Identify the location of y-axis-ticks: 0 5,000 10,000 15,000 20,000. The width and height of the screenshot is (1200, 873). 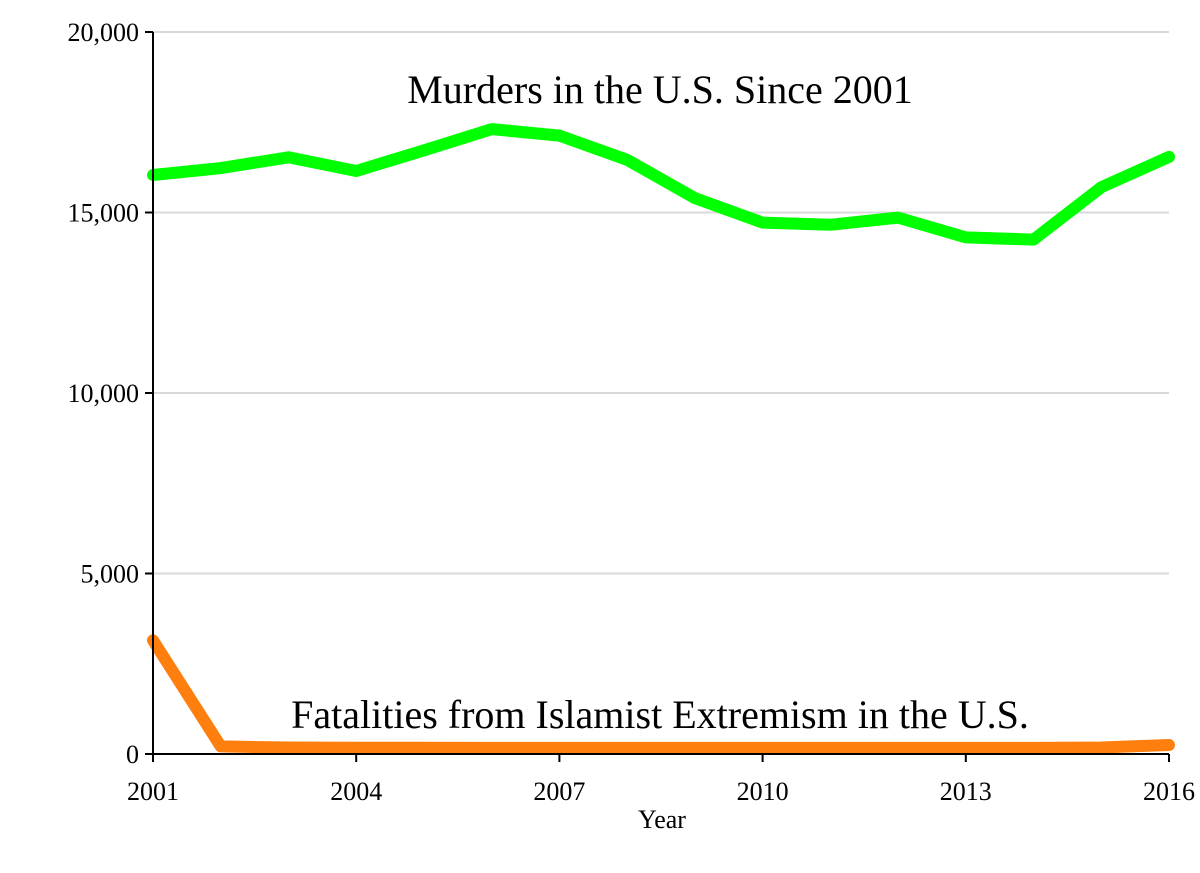
(110, 393).